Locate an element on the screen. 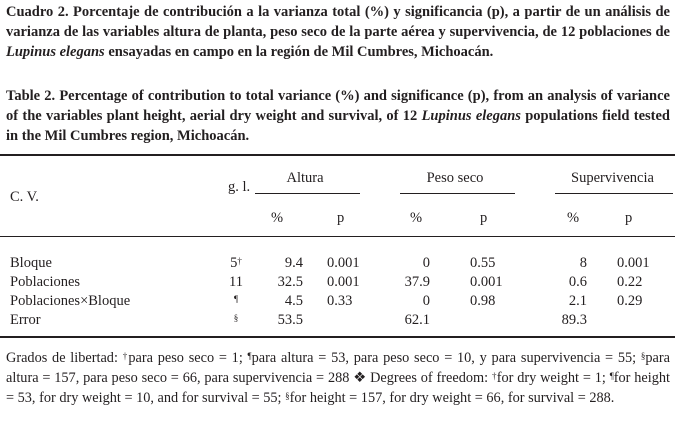 This screenshot has width=675, height=429. cell-p: 0.22 is located at coordinates (630, 282).